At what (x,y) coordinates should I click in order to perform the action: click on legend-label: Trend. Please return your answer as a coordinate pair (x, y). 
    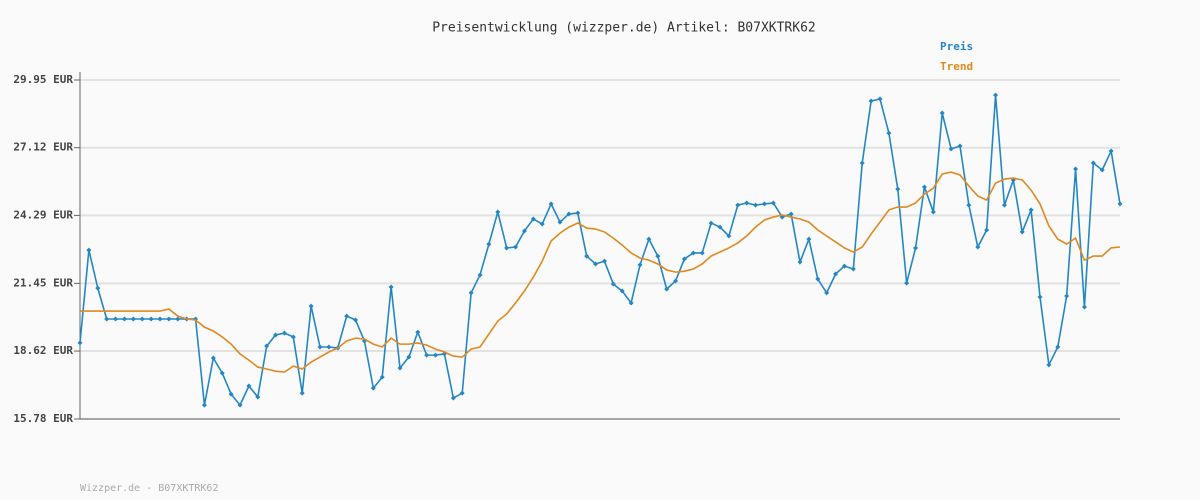
    Looking at the image, I should click on (956, 66).